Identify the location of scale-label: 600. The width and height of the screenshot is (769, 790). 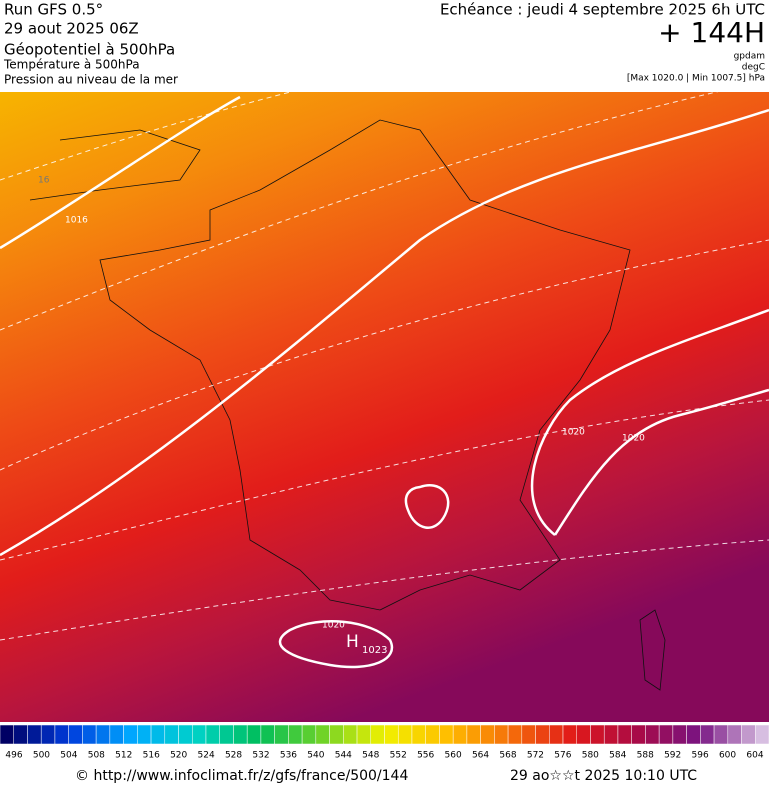
(727, 756).